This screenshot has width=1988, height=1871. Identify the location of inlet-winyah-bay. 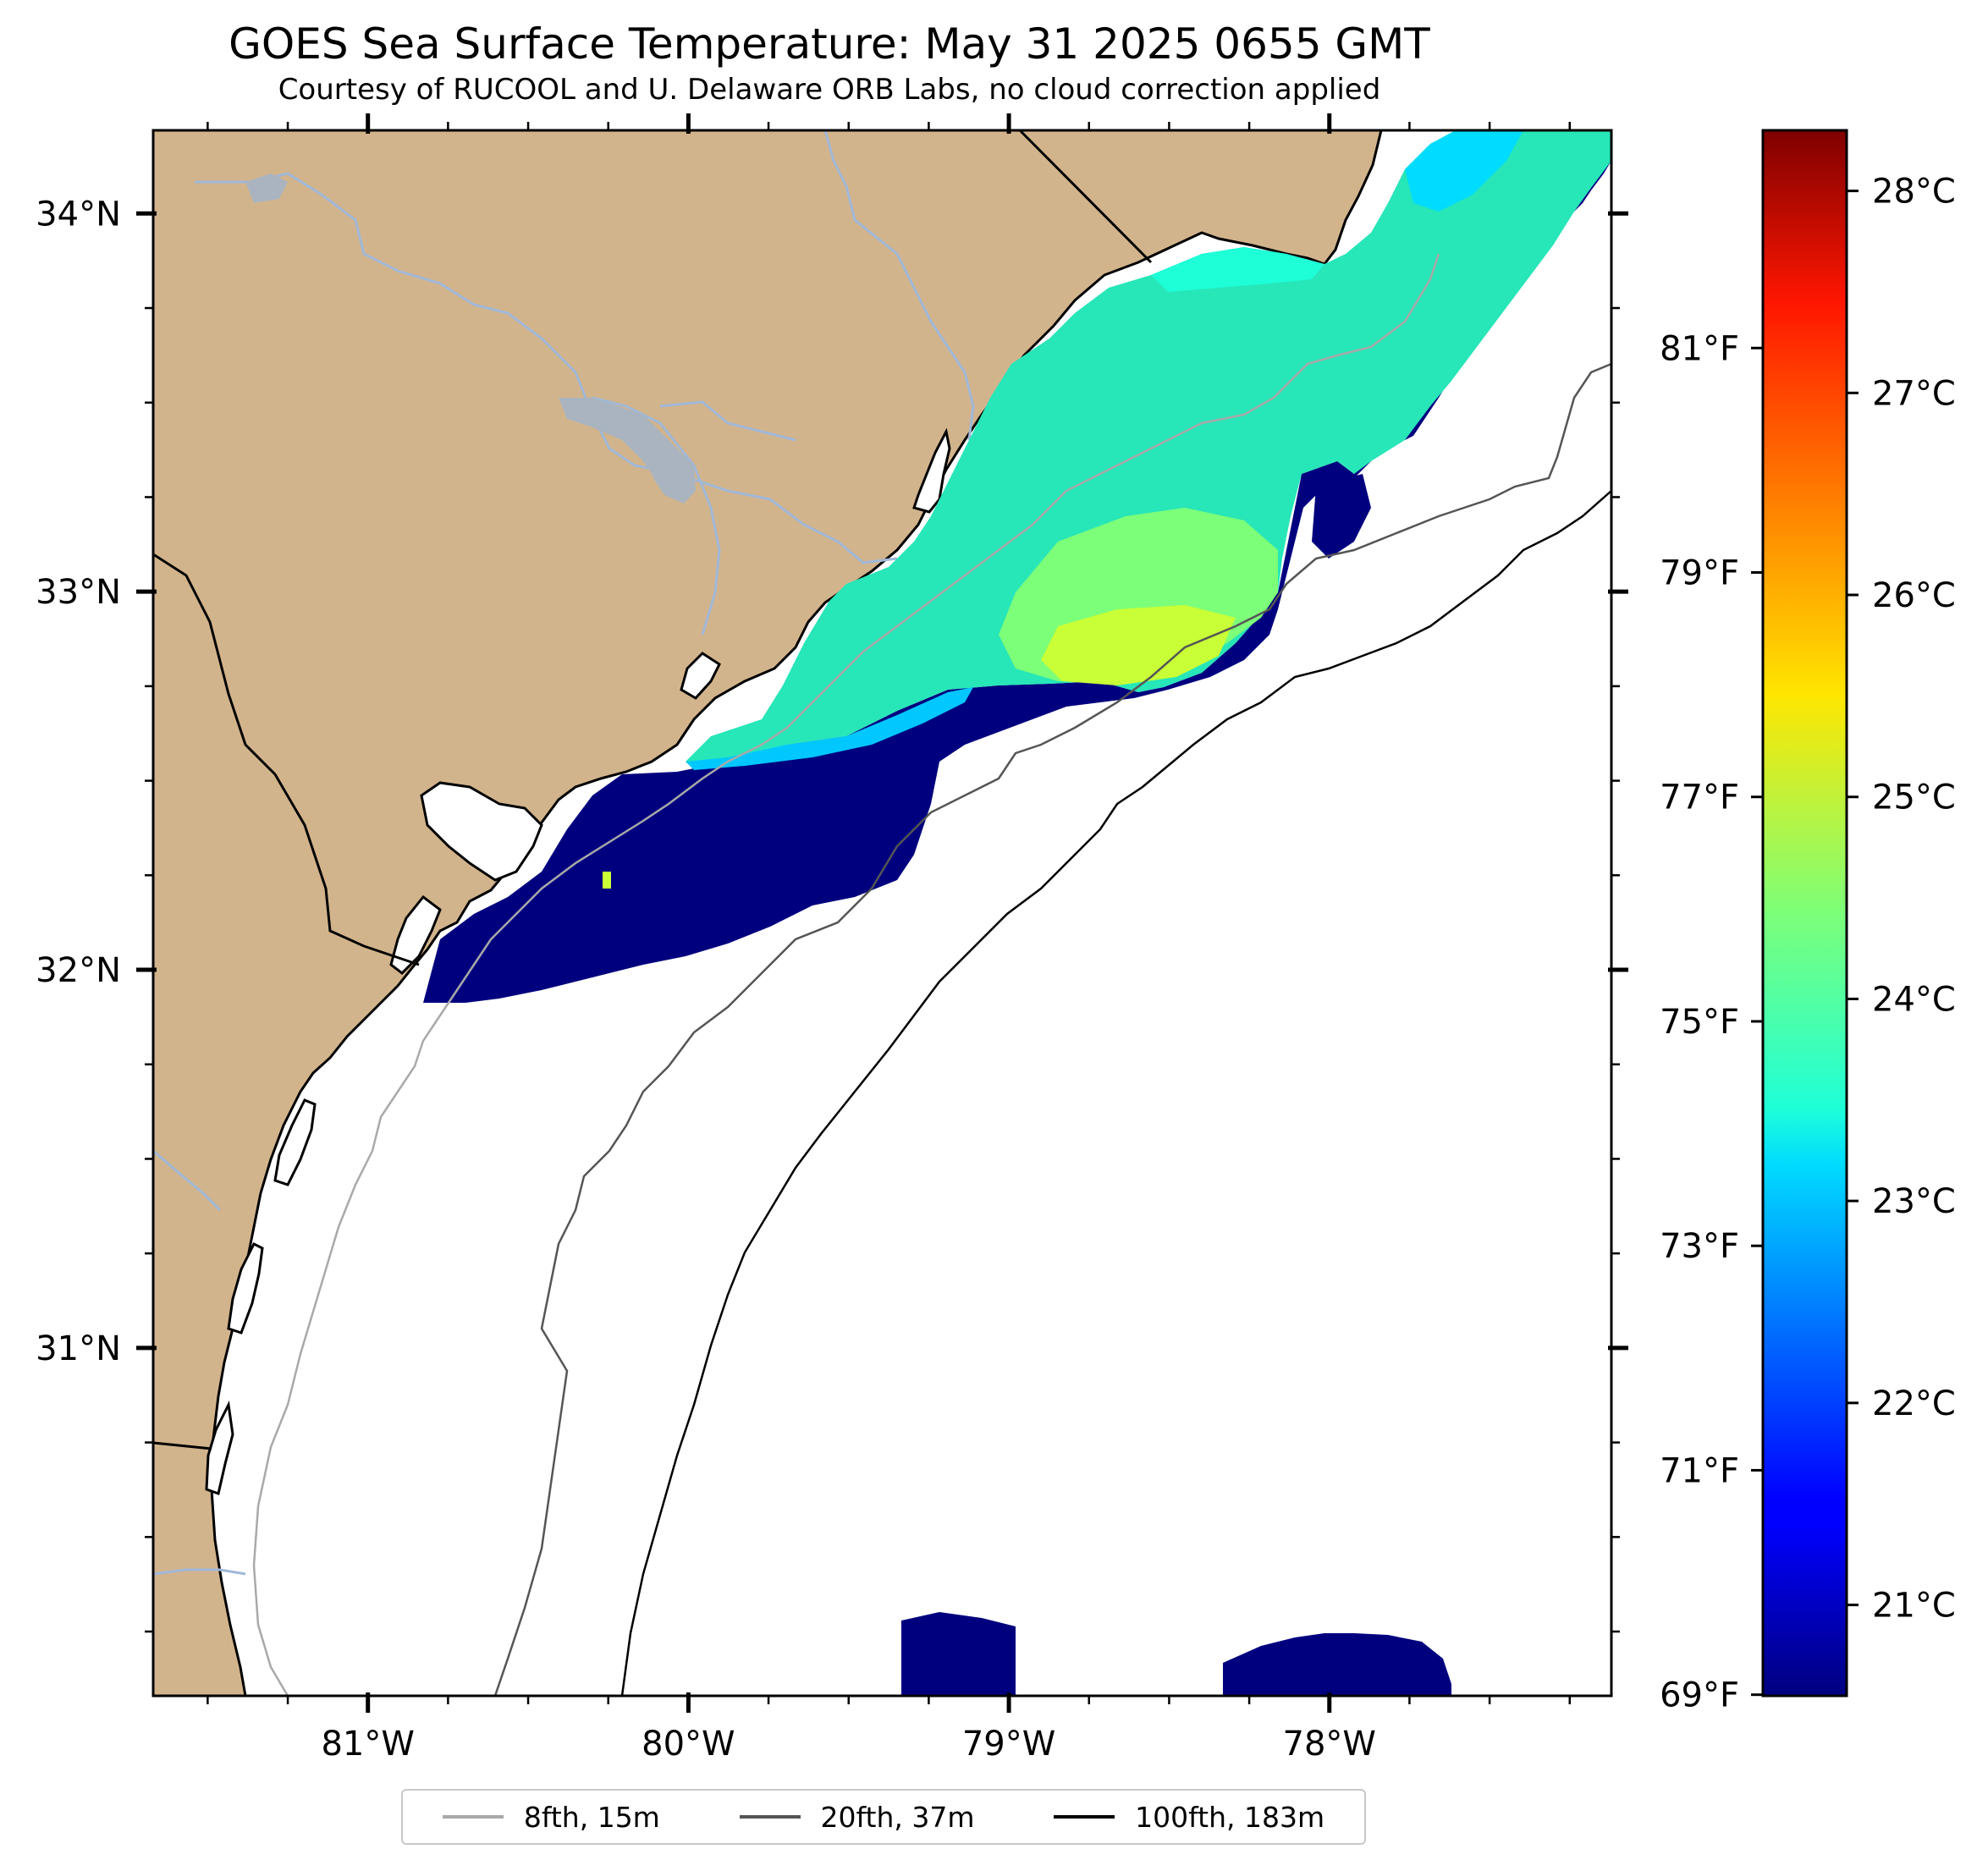
(931, 471).